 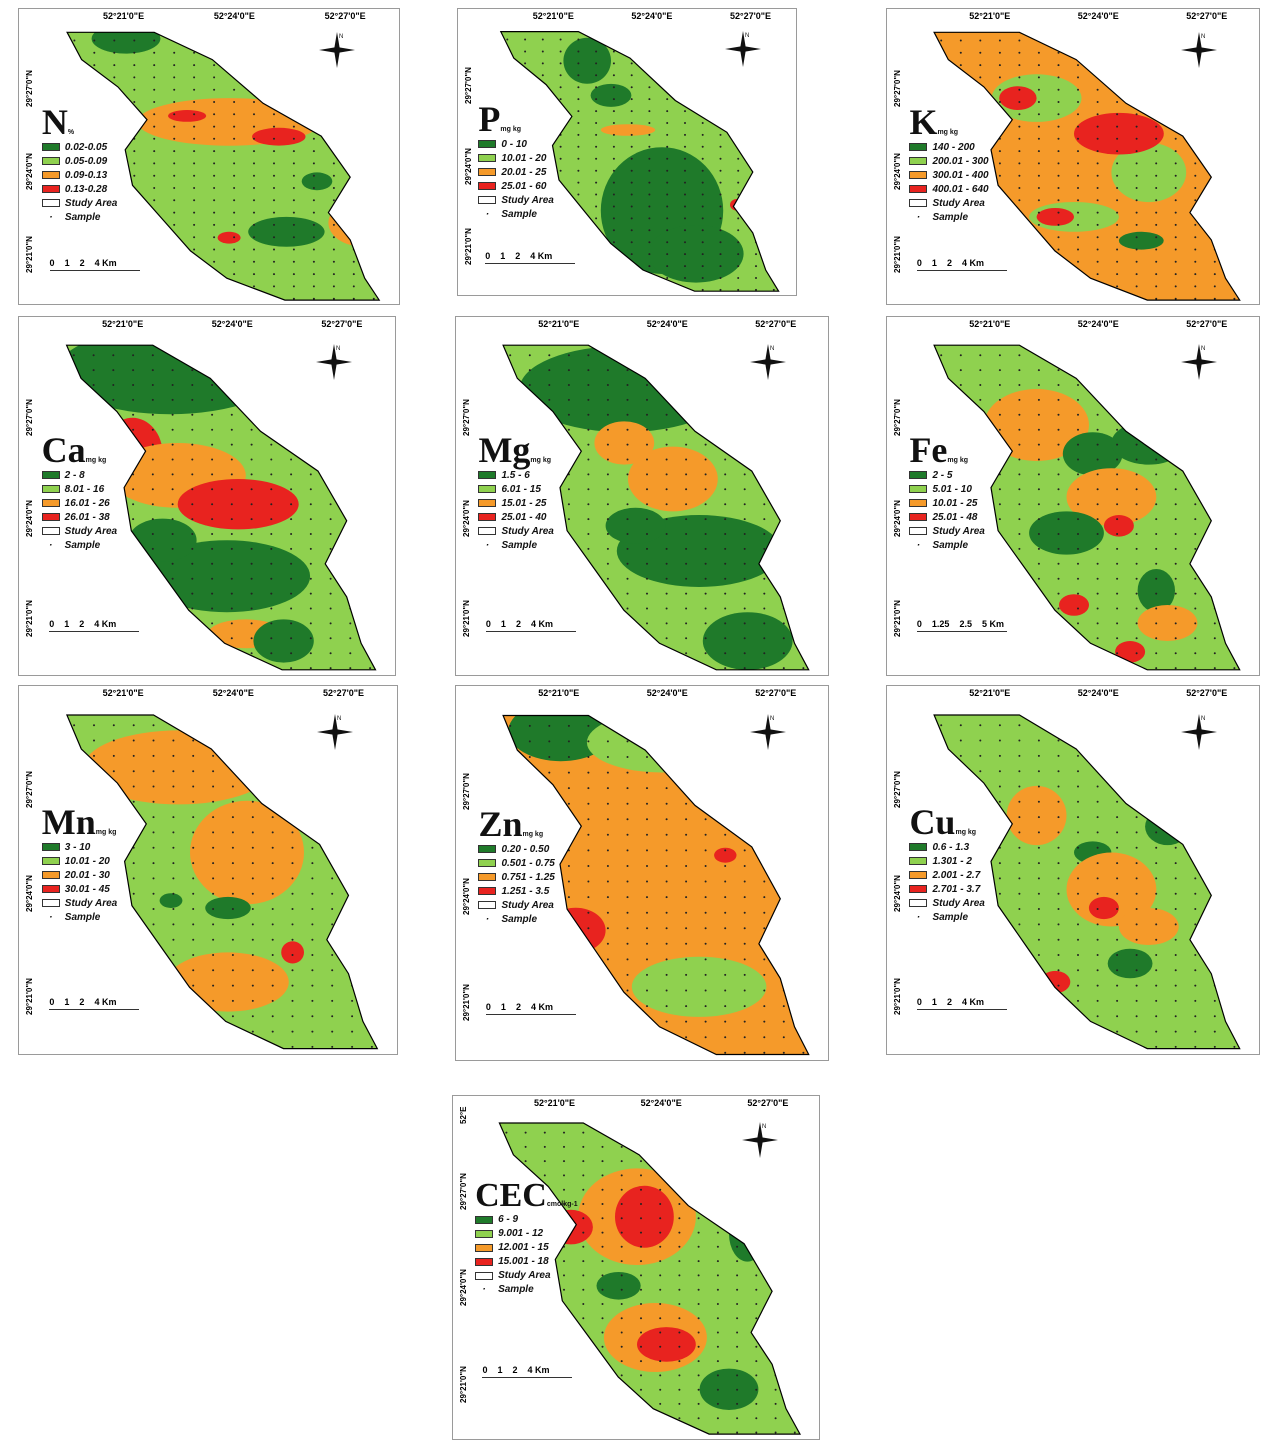 I want to click on scale-line, so click(x=530, y=265).